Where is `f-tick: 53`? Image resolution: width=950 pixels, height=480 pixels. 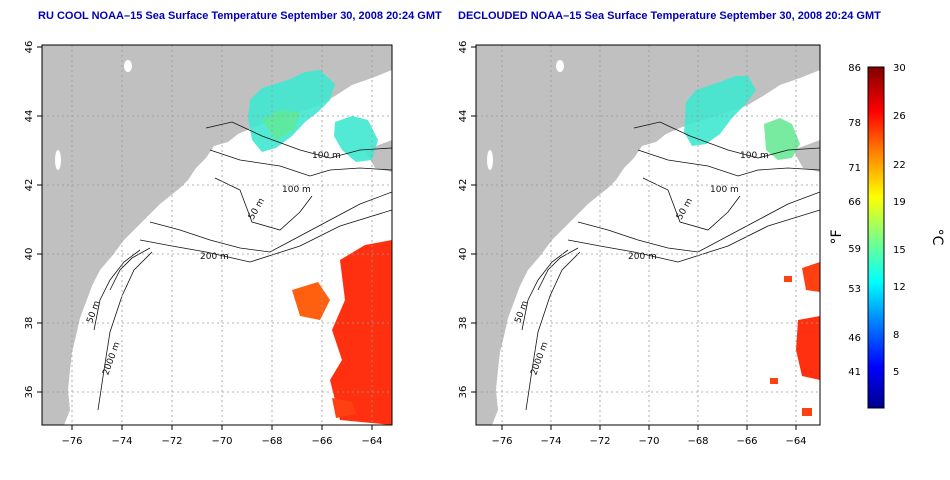
f-tick: 53 is located at coordinates (854, 289).